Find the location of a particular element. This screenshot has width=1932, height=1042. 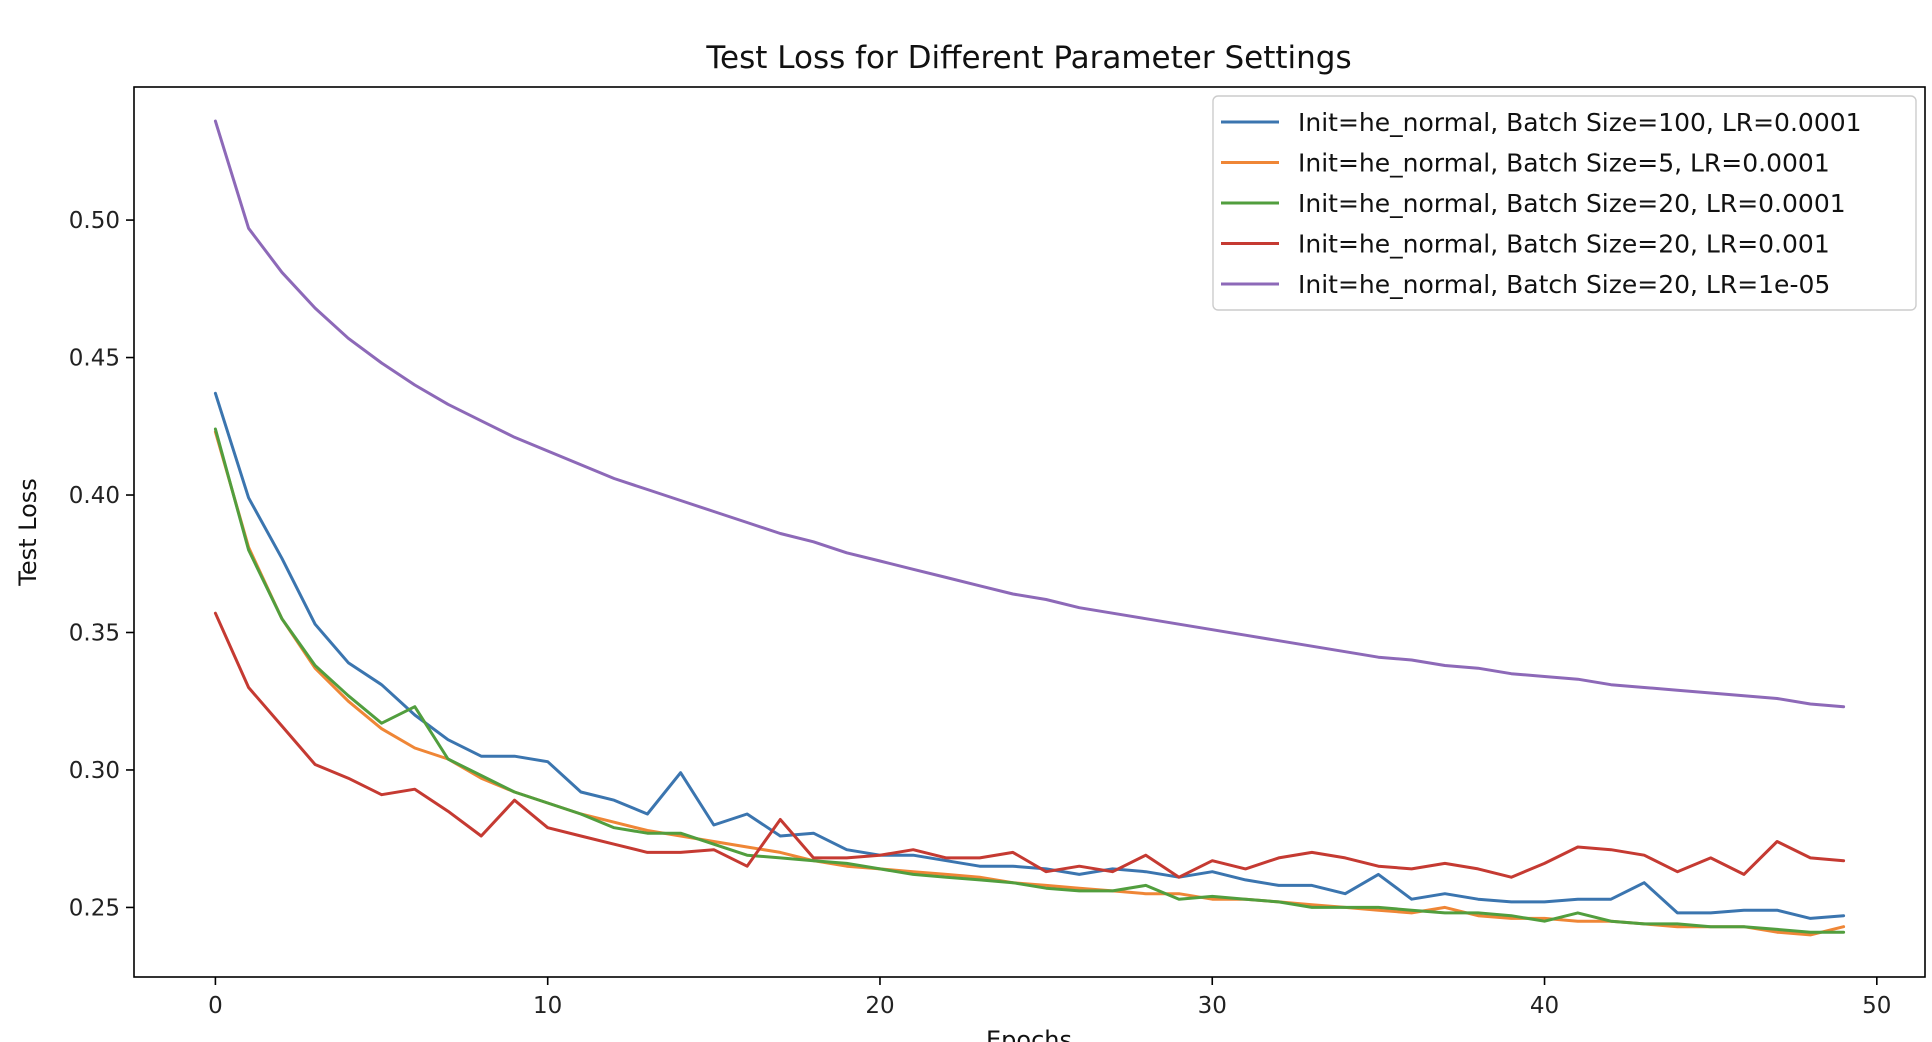

y-tick-label: 0.35 is located at coordinates (94, 633).